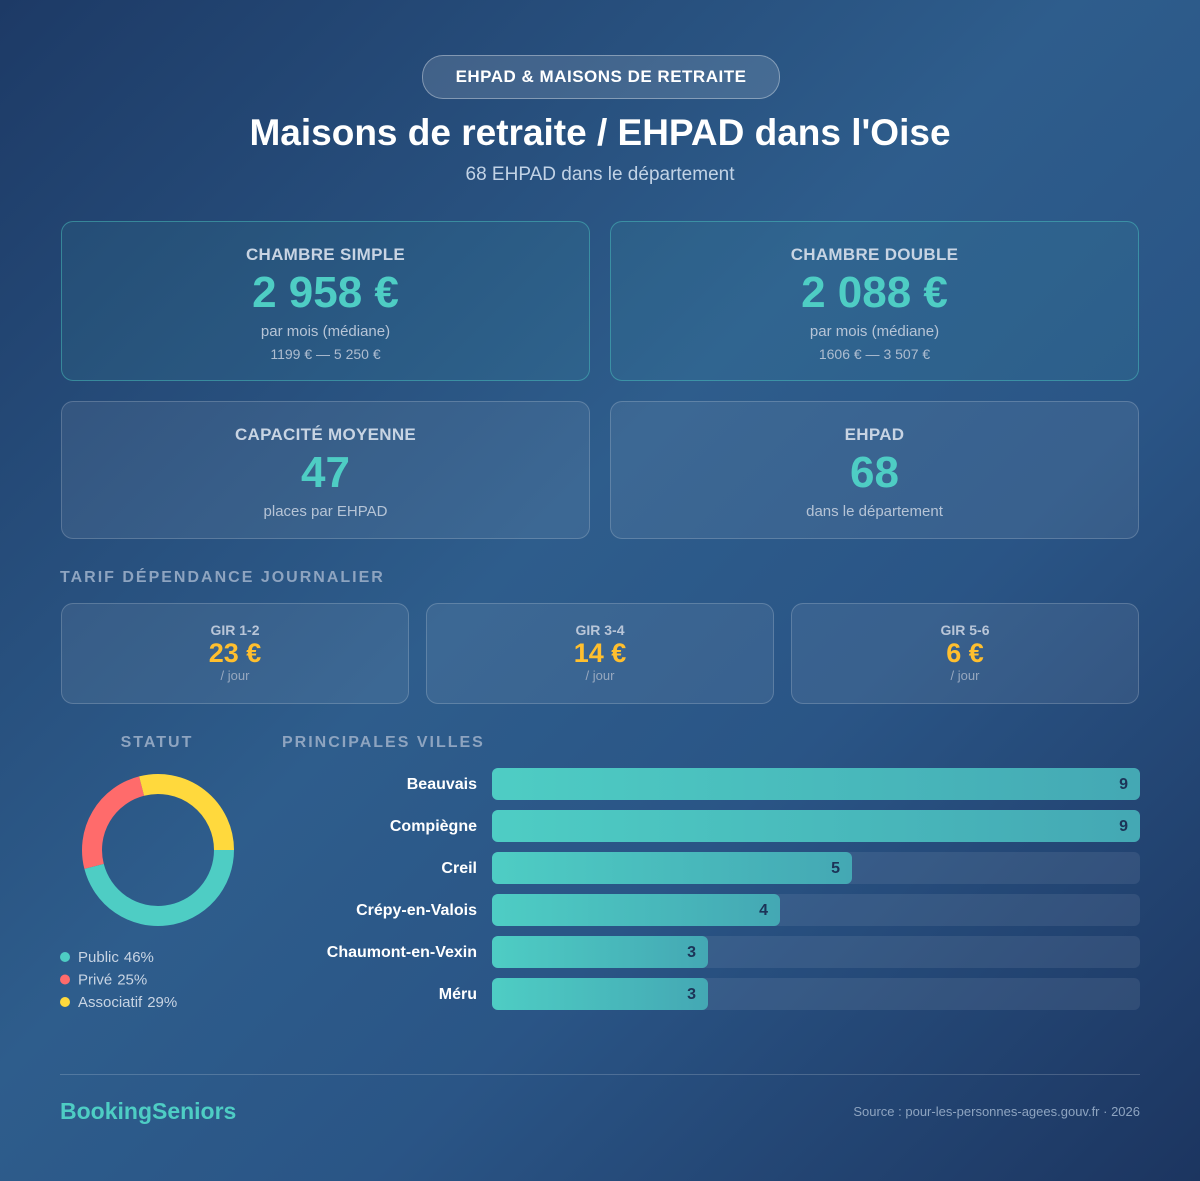  I want to click on card-note: dans le département, so click(874, 511).